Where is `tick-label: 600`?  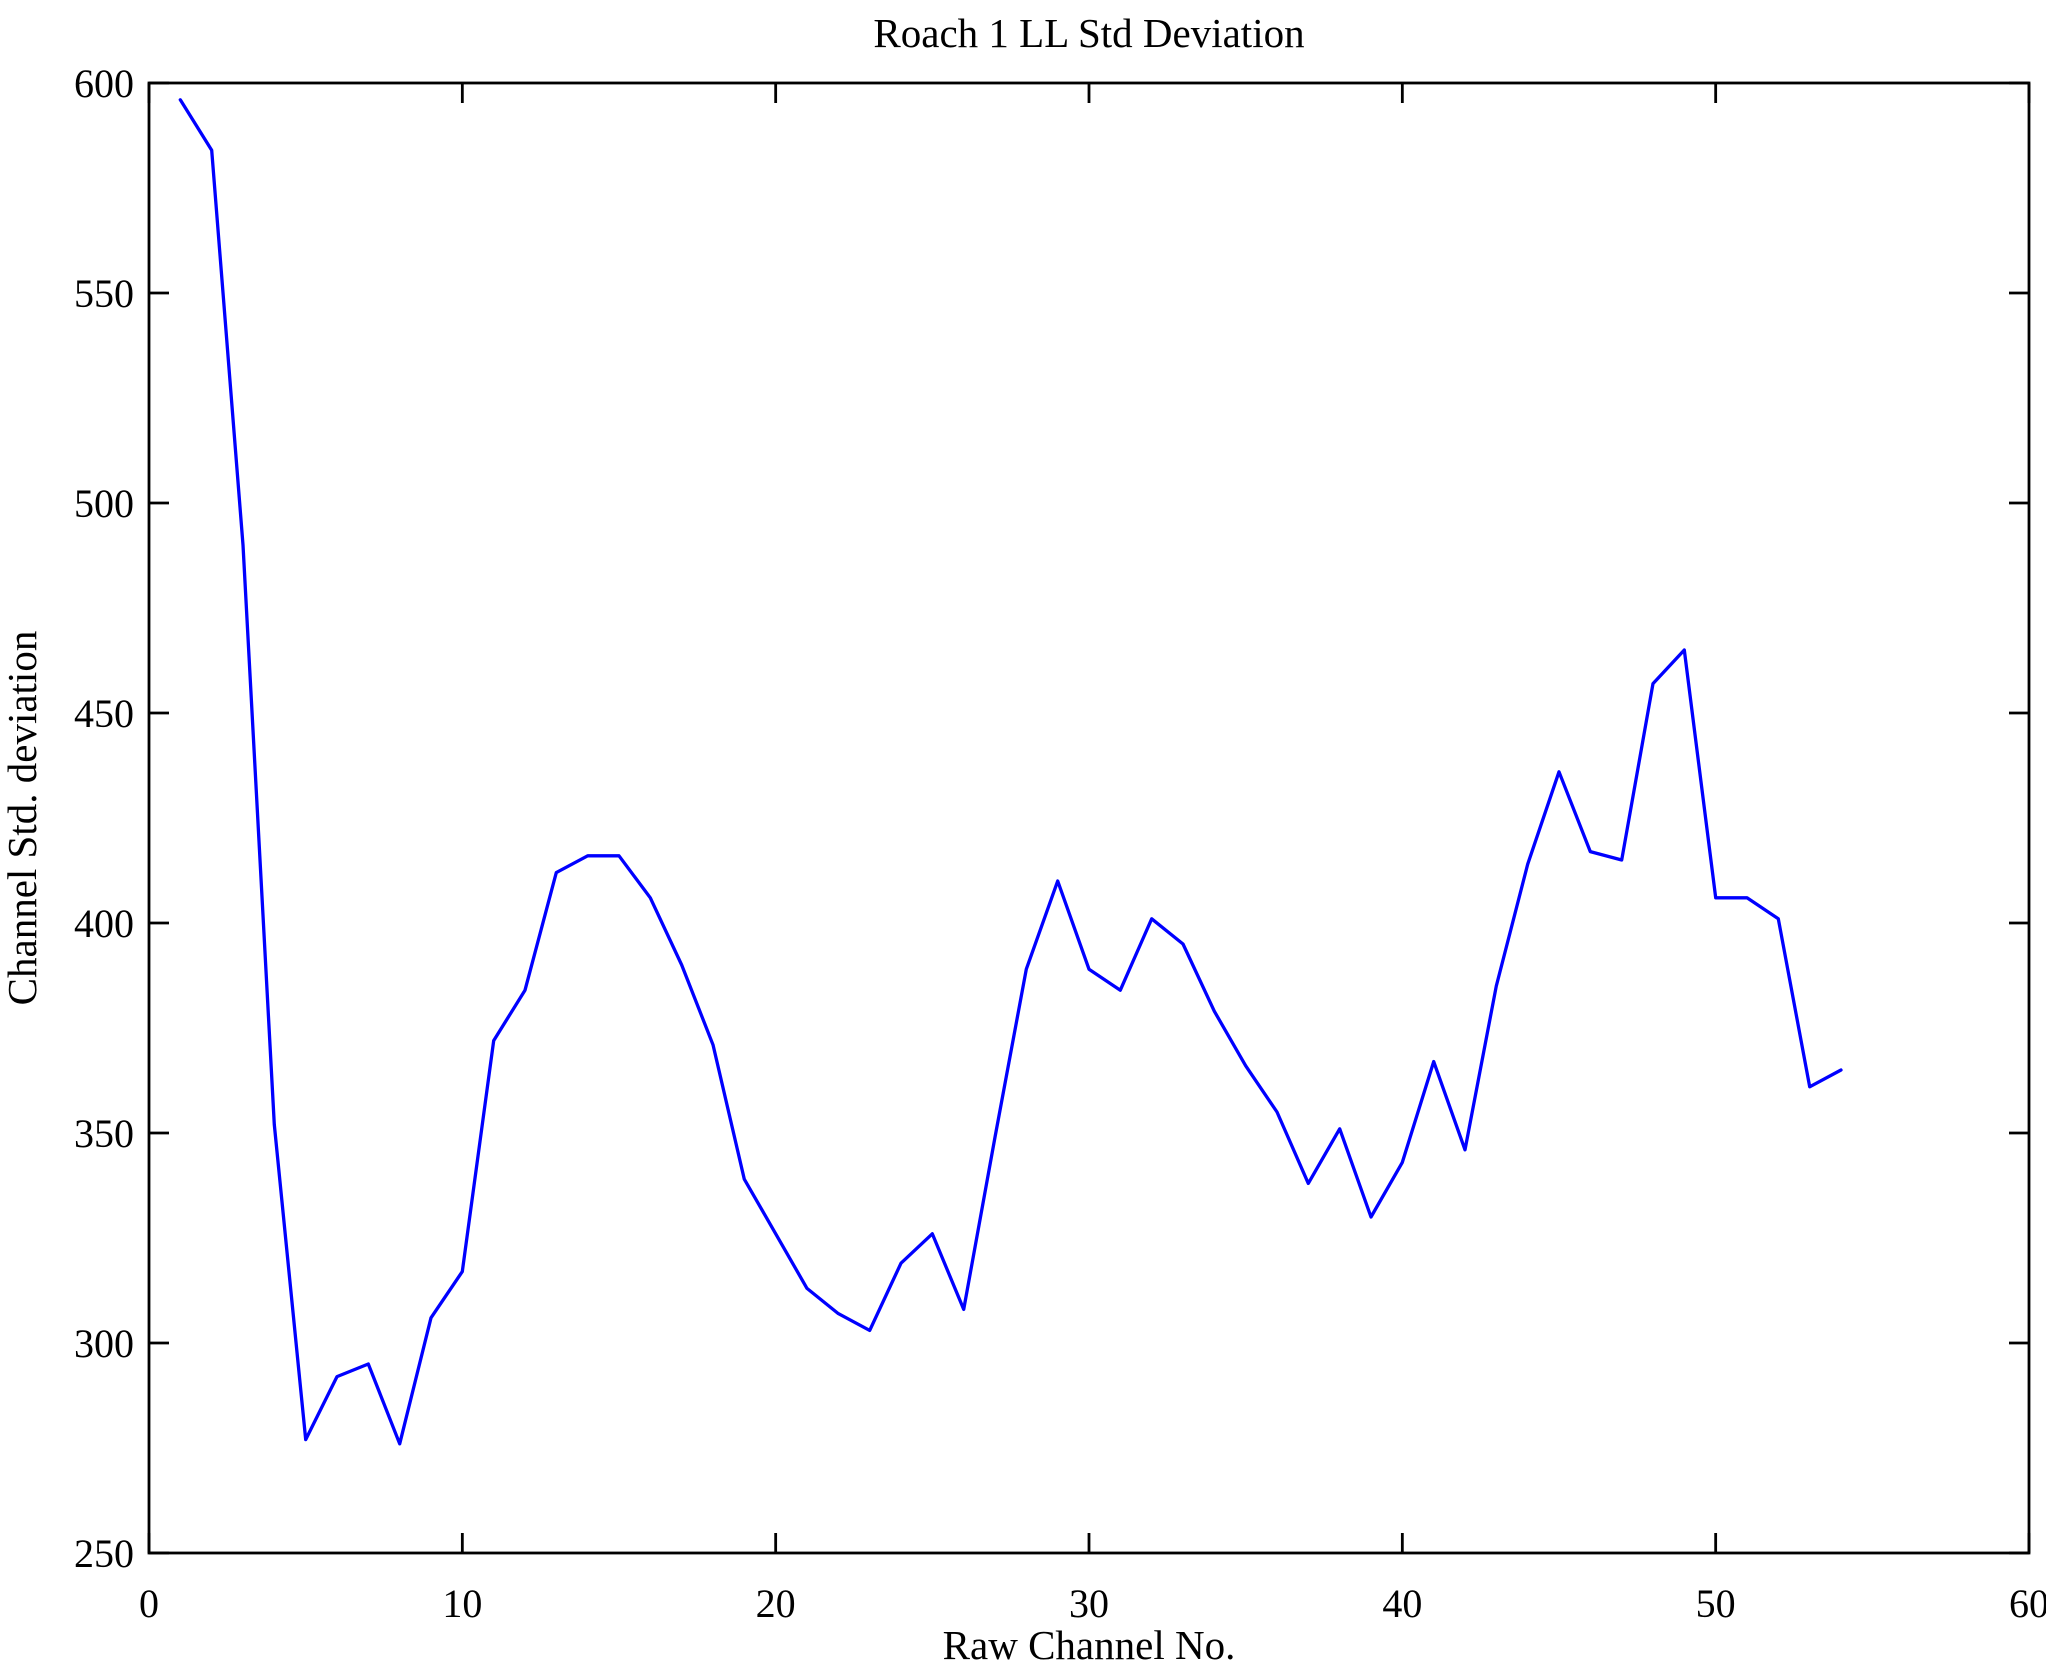 tick-label: 600 is located at coordinates (104, 83).